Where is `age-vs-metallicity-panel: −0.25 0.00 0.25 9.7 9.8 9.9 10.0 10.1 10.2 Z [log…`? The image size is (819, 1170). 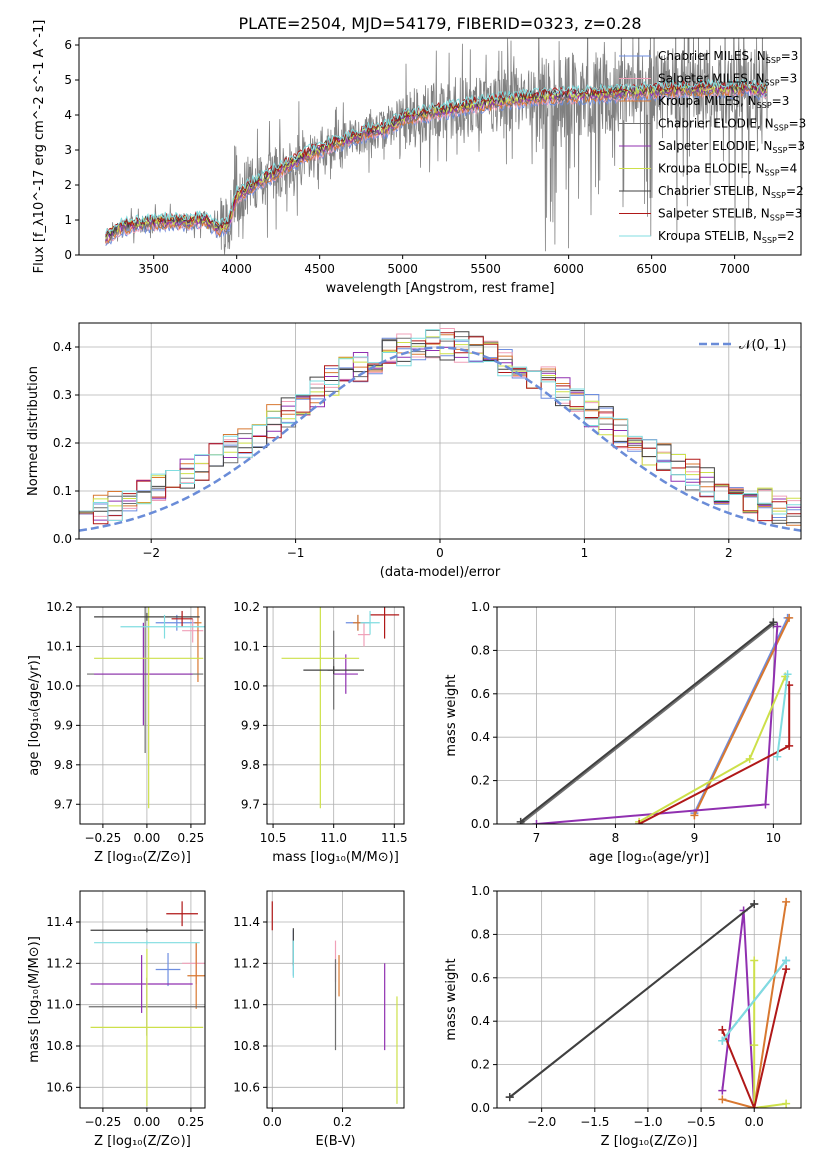 age-vs-metallicity-panel: −0.25 0.00 0.25 9.7 9.8 9.9 10.0 10.1 10.2 Z [log… is located at coordinates (116, 732).